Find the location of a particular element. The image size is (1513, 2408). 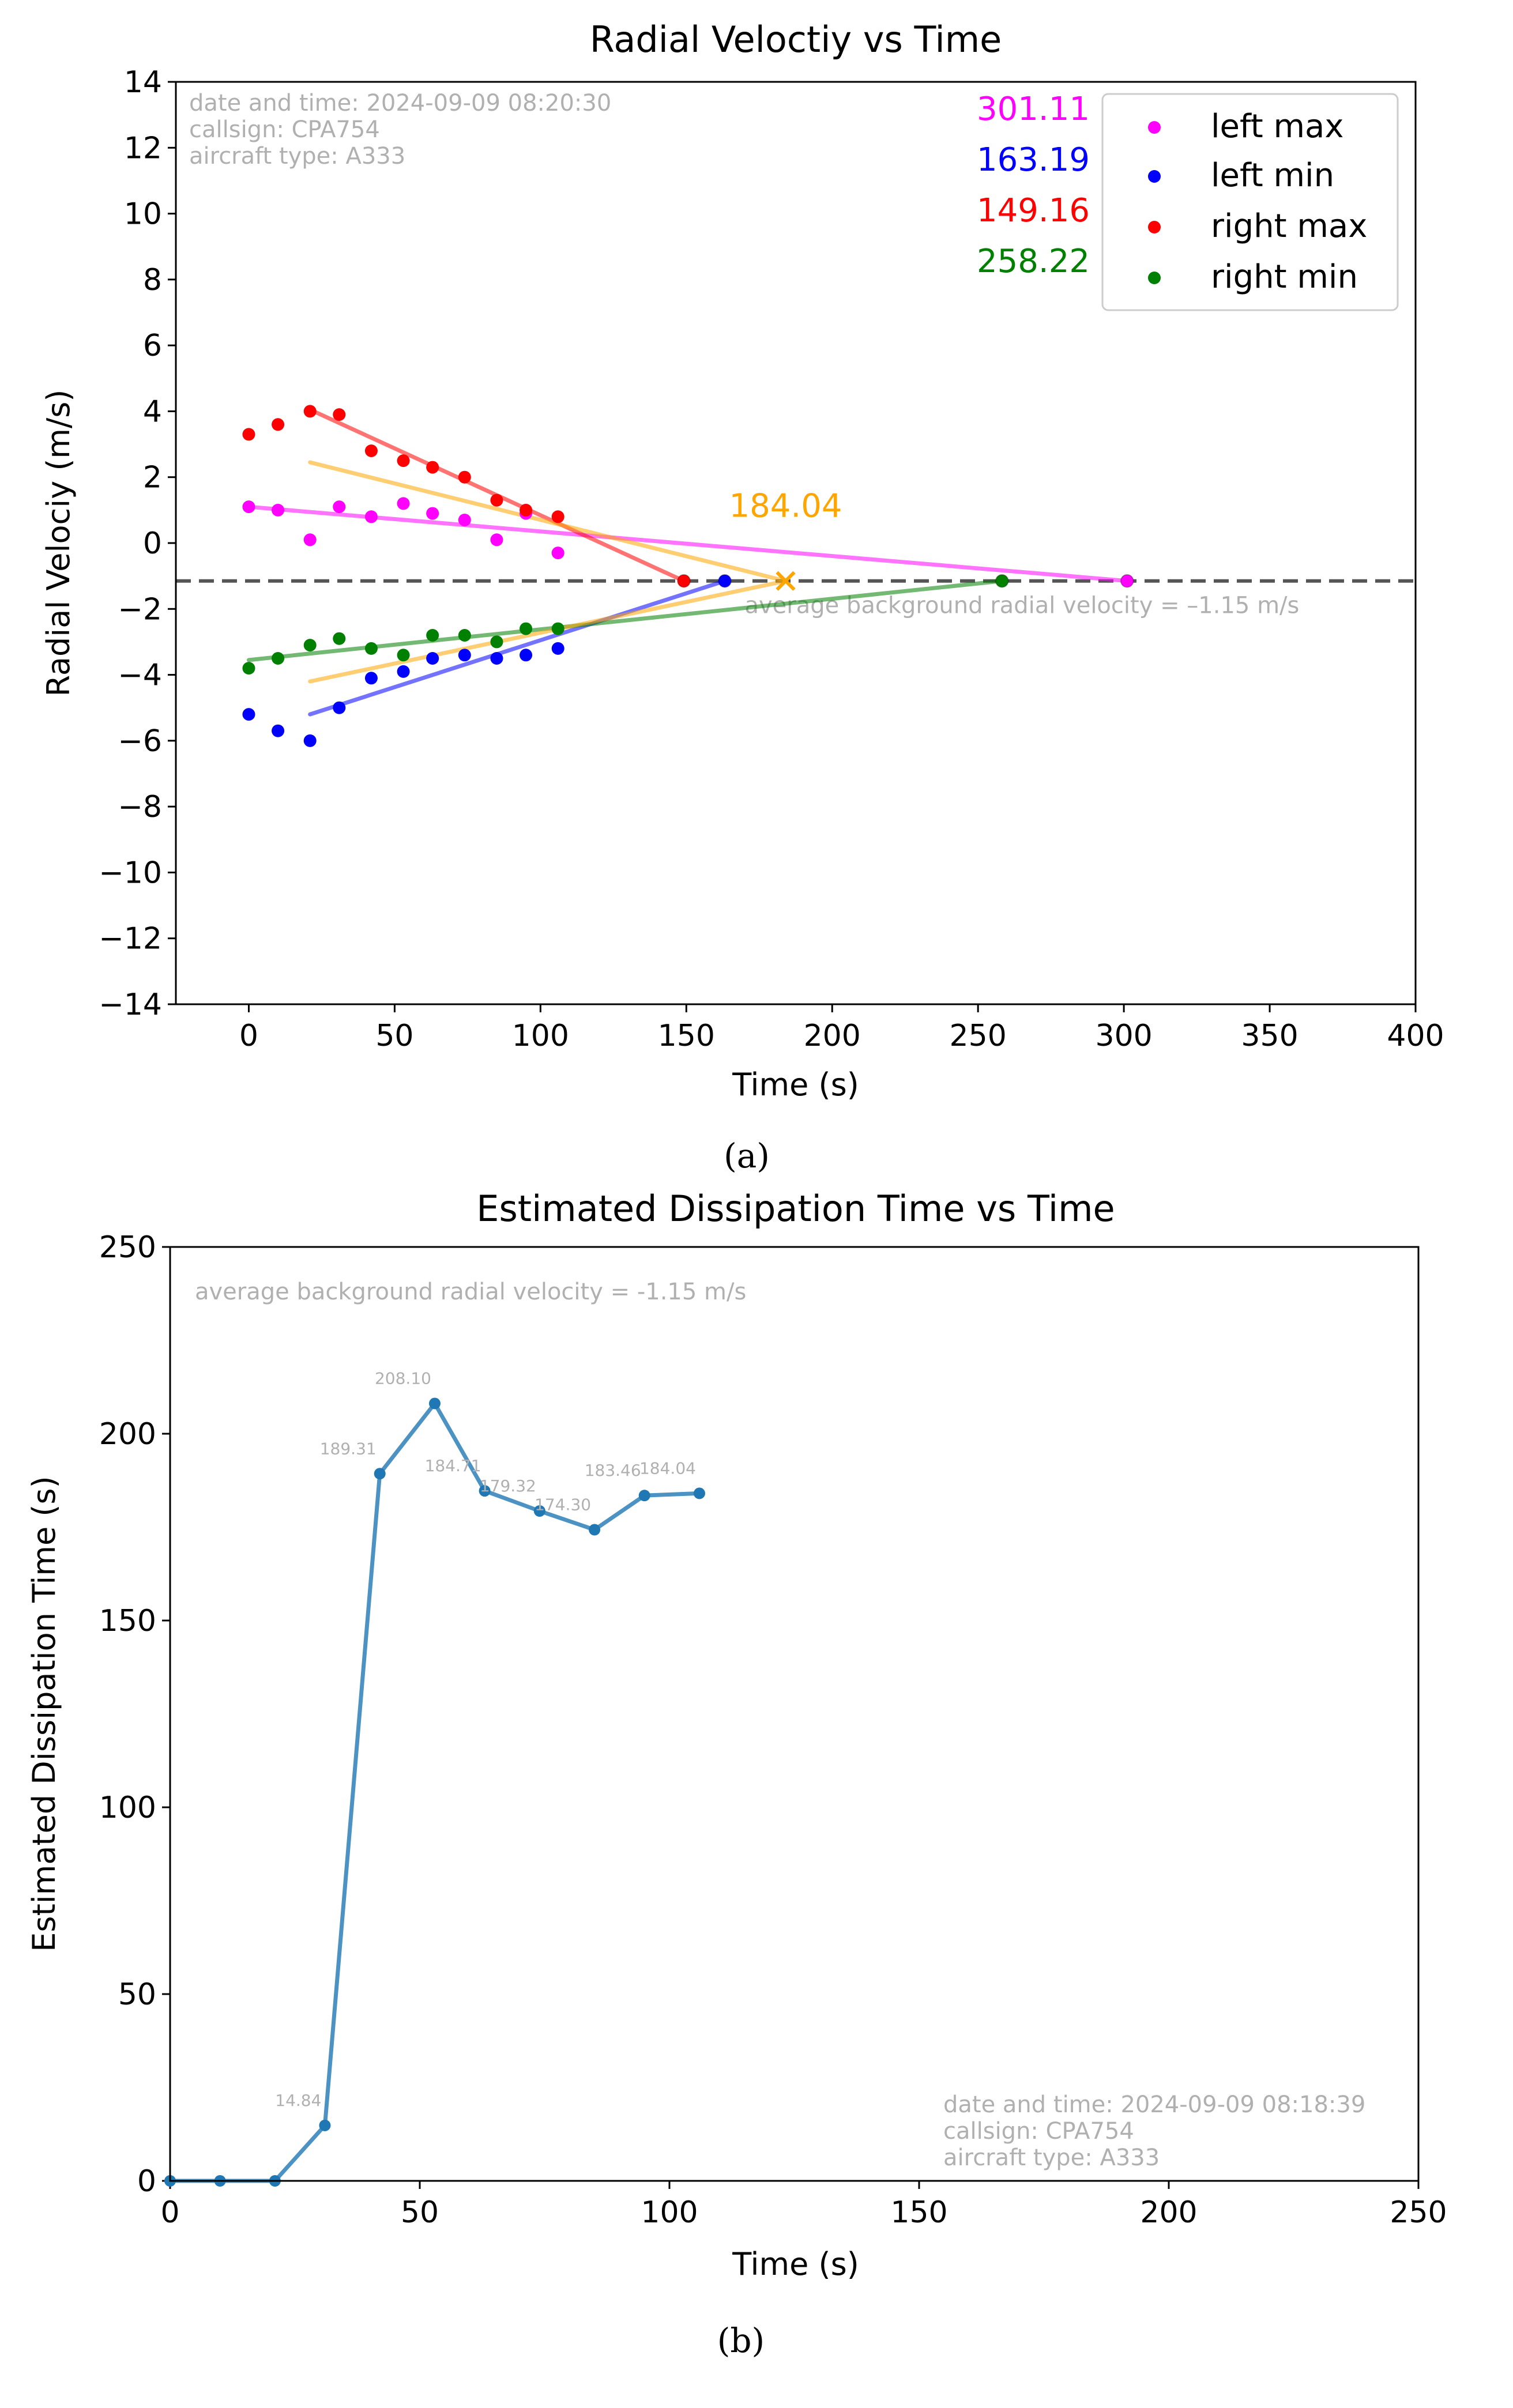

y-tick-label: 4 is located at coordinates (152, 411).